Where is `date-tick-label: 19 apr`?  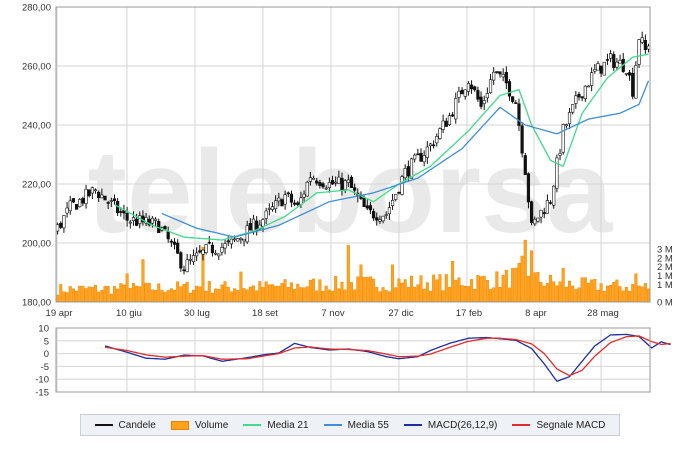 date-tick-label: 19 apr is located at coordinates (59, 313).